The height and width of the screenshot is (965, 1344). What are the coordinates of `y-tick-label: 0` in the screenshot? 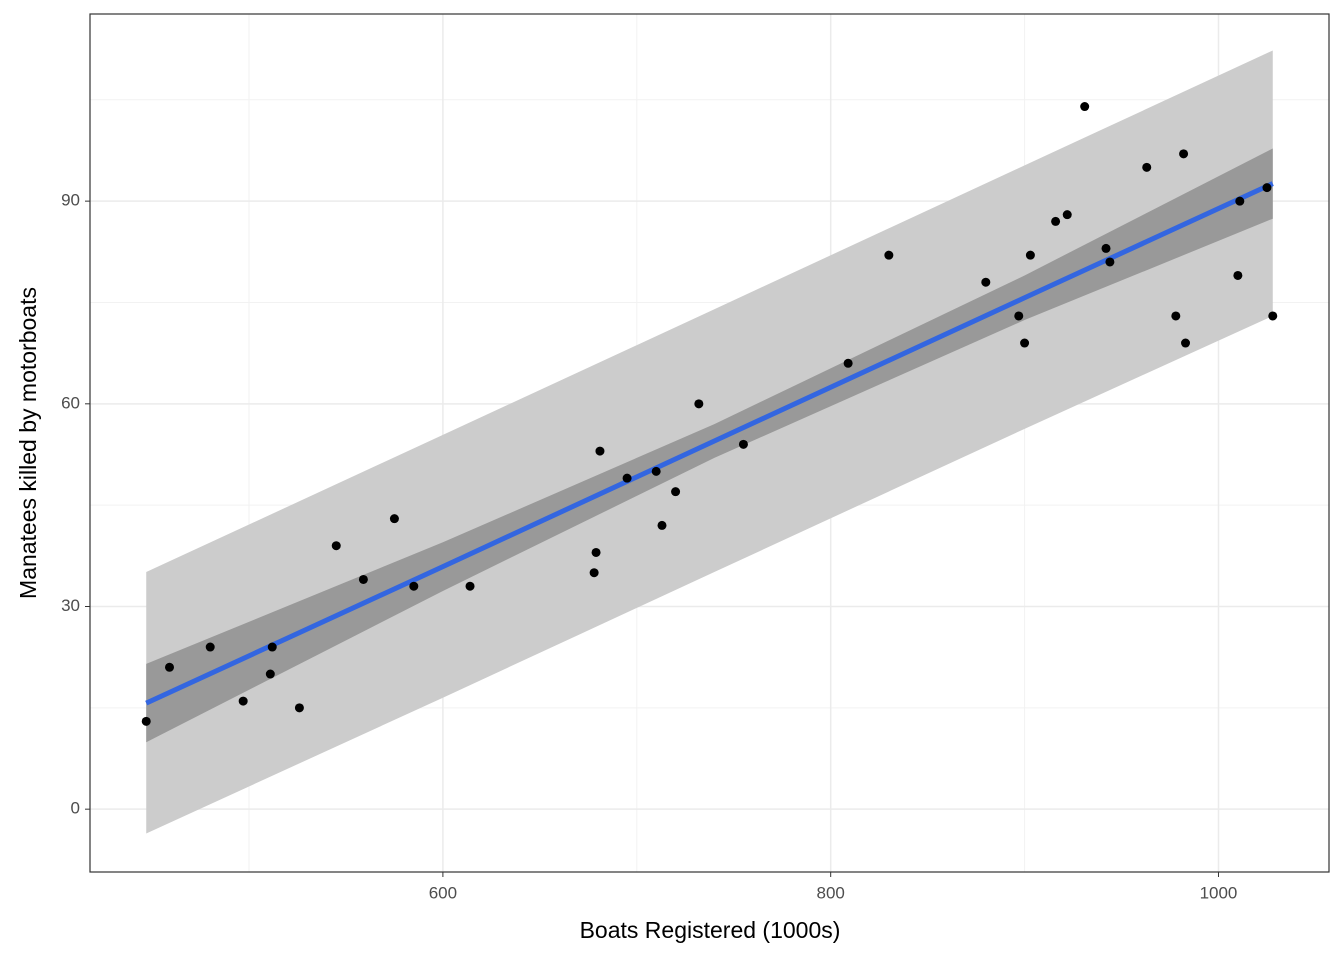 It's located at (75, 808).